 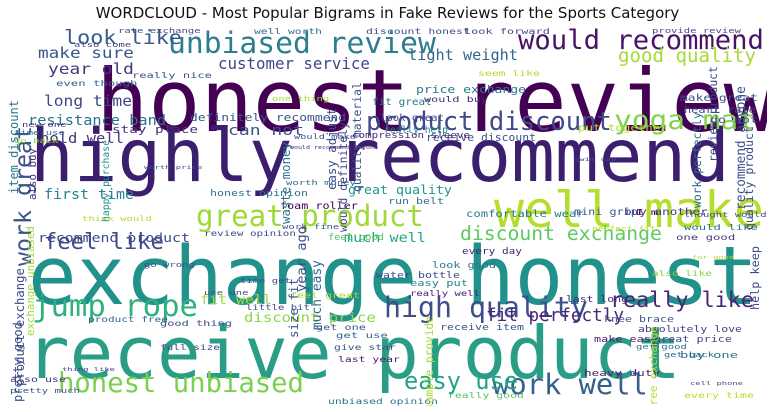 I want to click on word-give-star: give star, so click(x=365, y=347).